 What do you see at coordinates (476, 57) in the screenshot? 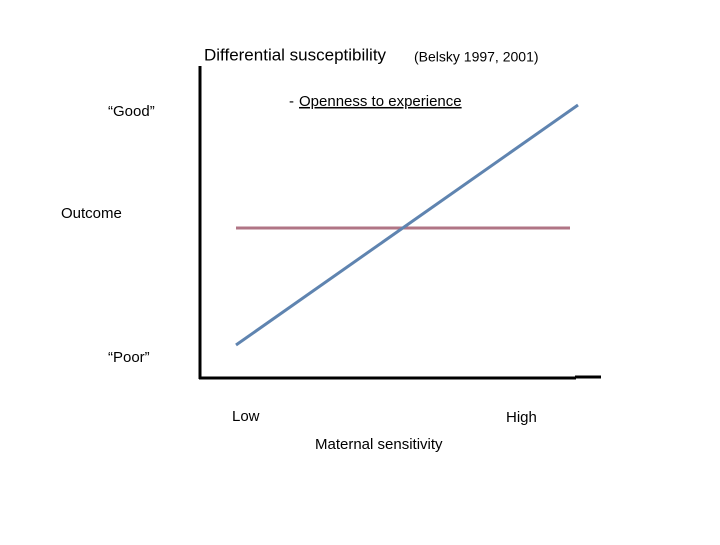
I see `citation: (Belsky 1997, 2001)` at bounding box center [476, 57].